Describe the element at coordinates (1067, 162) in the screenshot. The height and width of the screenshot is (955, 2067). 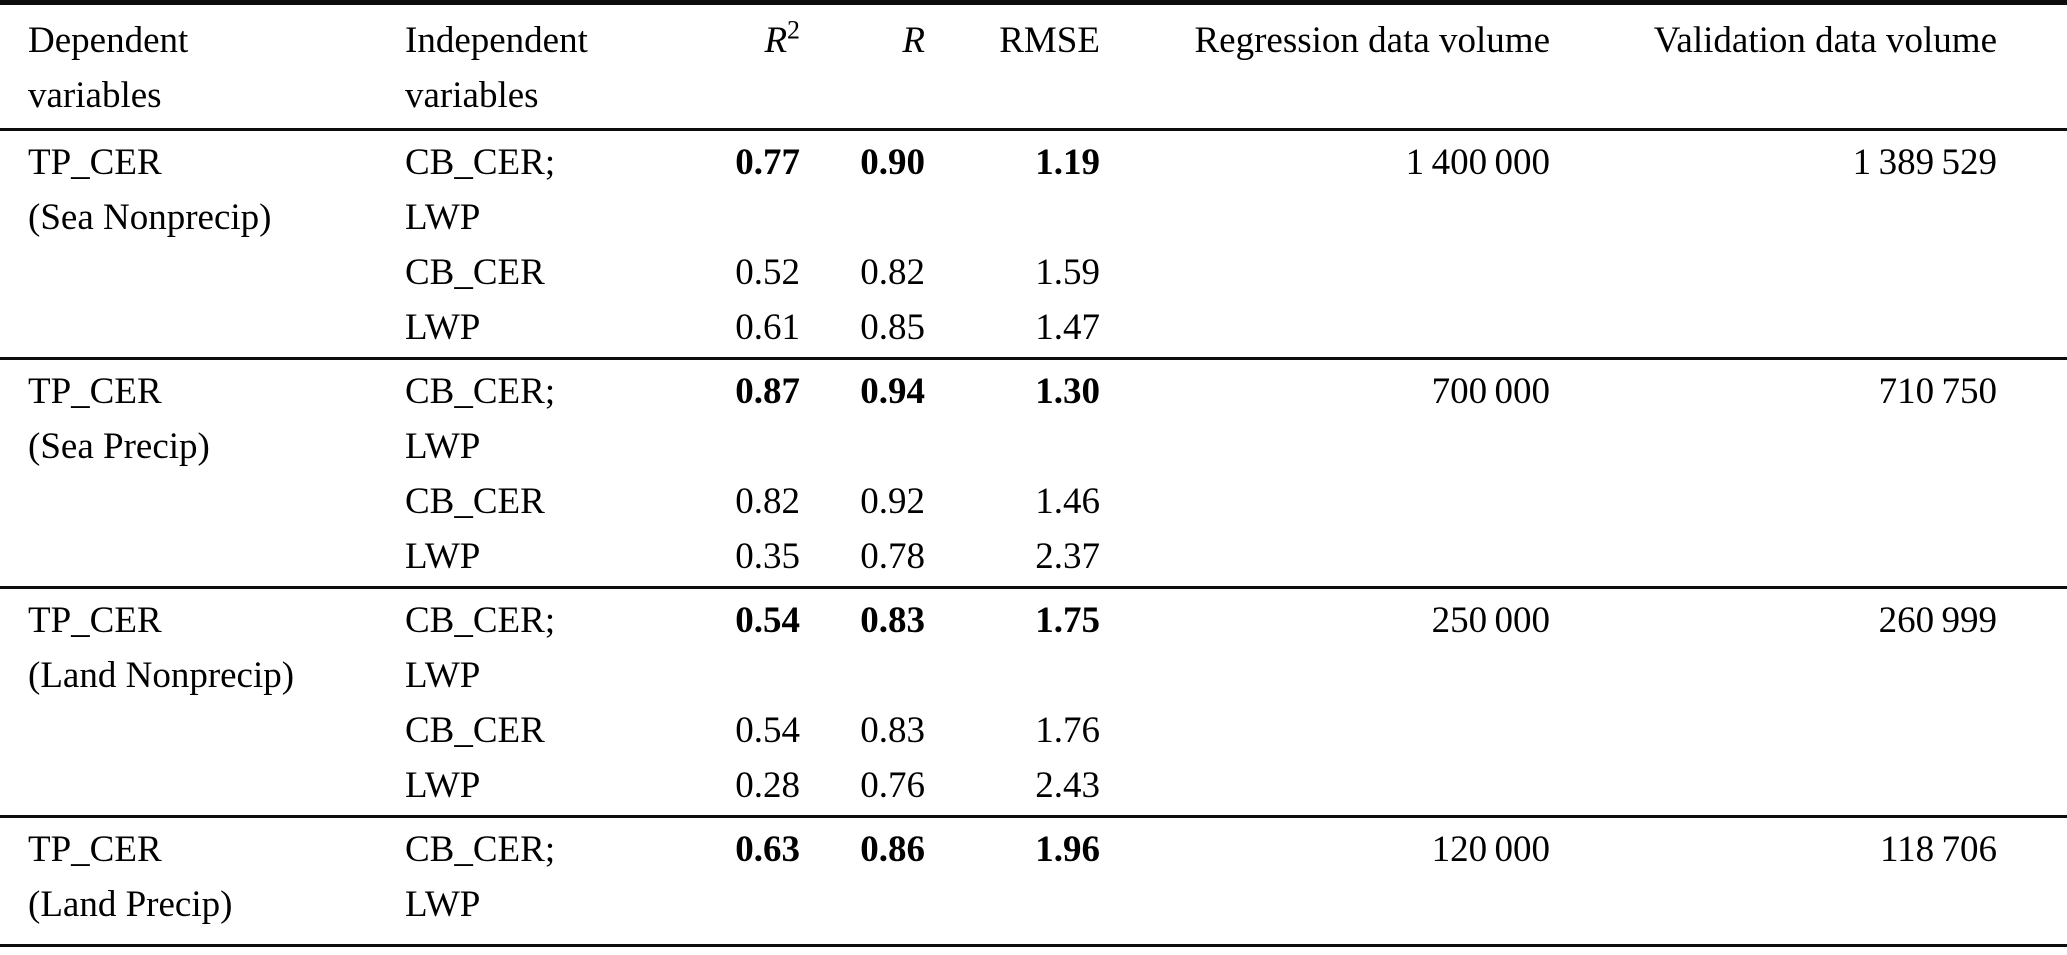
I see `rmse-value: 1.19` at that location.